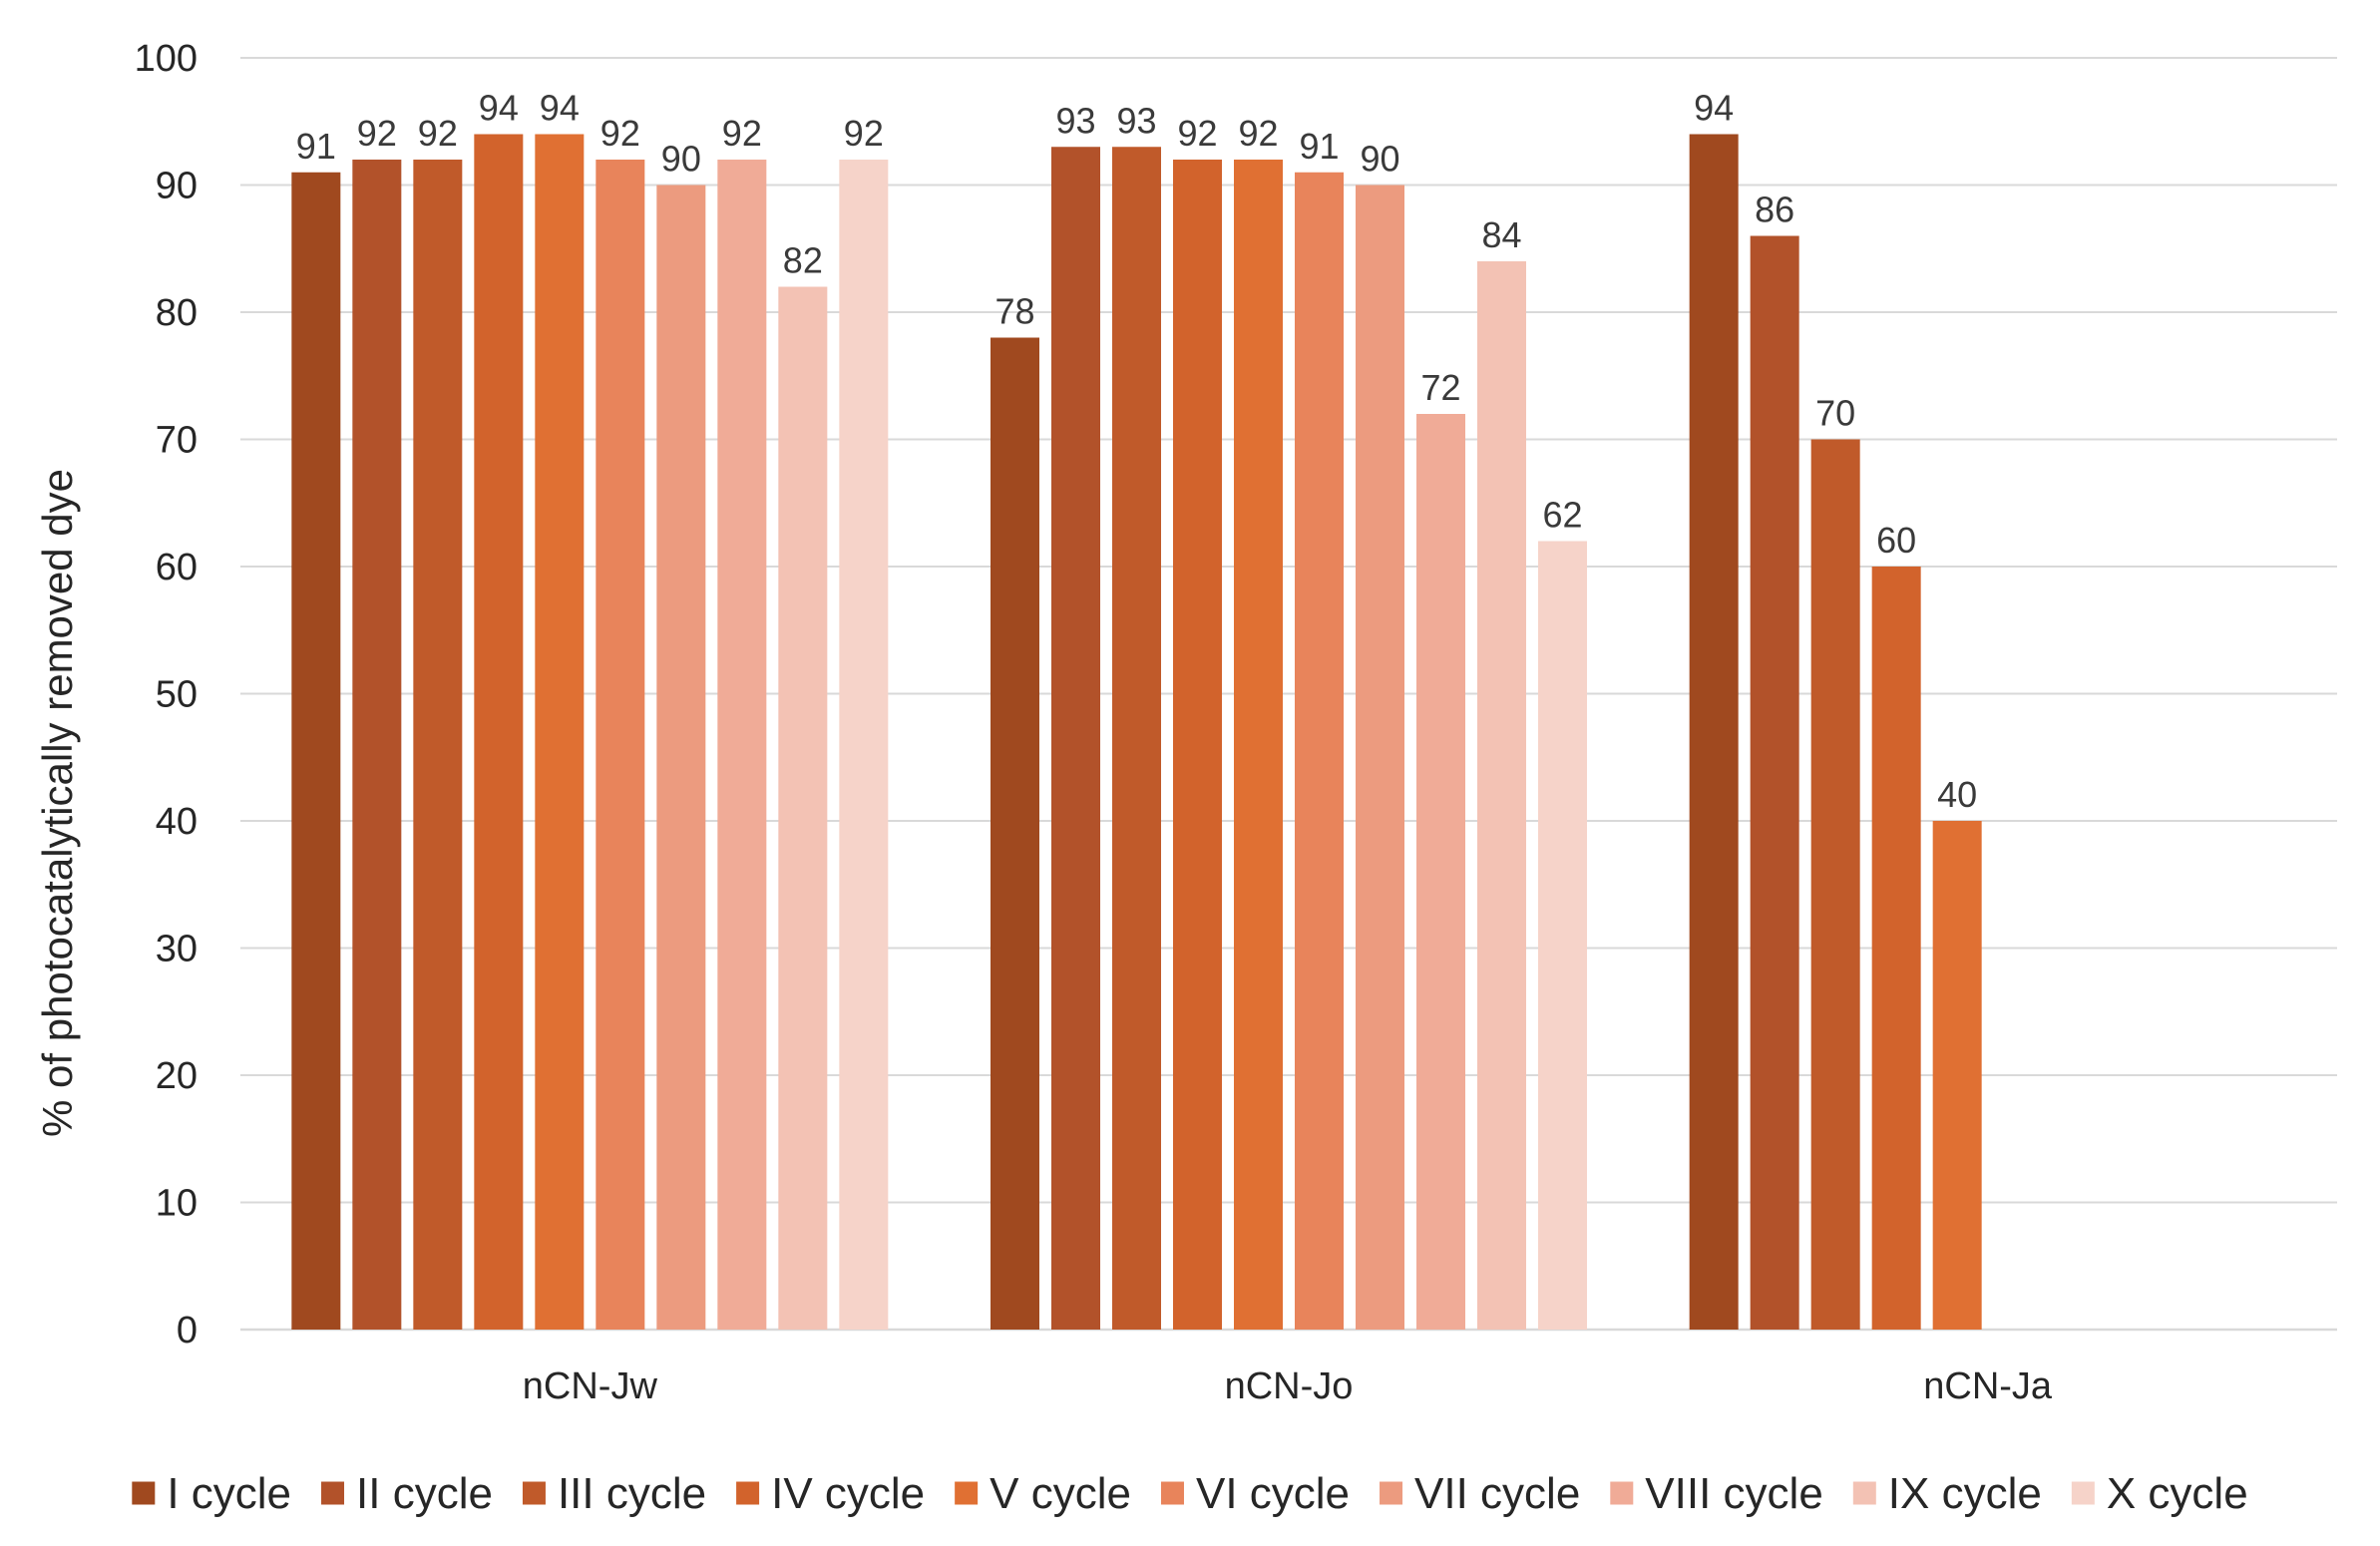  What do you see at coordinates (2177, 1493) in the screenshot?
I see `legend-label: X cycle` at bounding box center [2177, 1493].